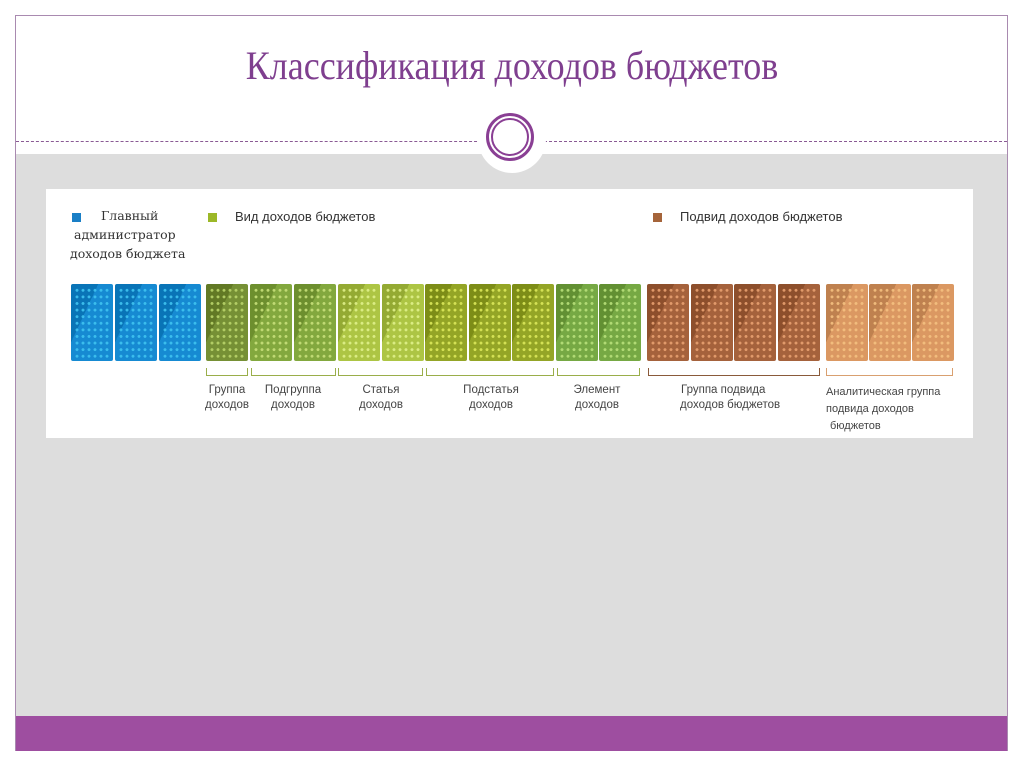 The image size is (1024, 767). I want to click on bracket-subtype-group, so click(734, 372).